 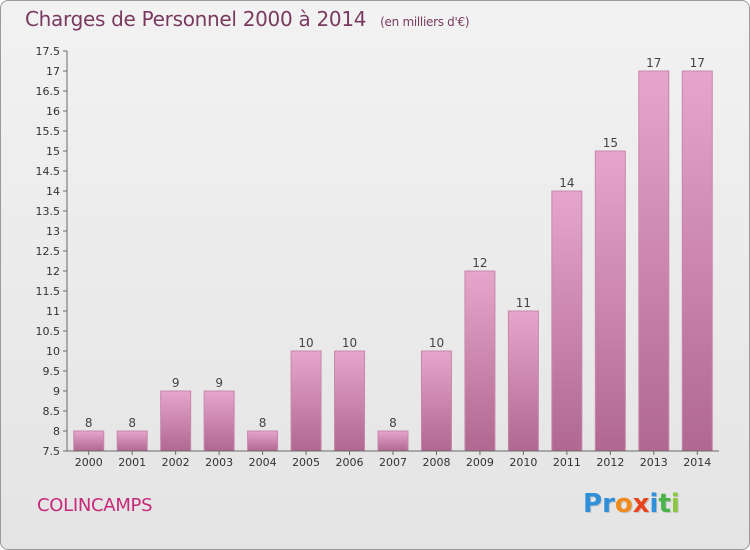 I want to click on y-tick-label: 13, so click(x=53, y=231).